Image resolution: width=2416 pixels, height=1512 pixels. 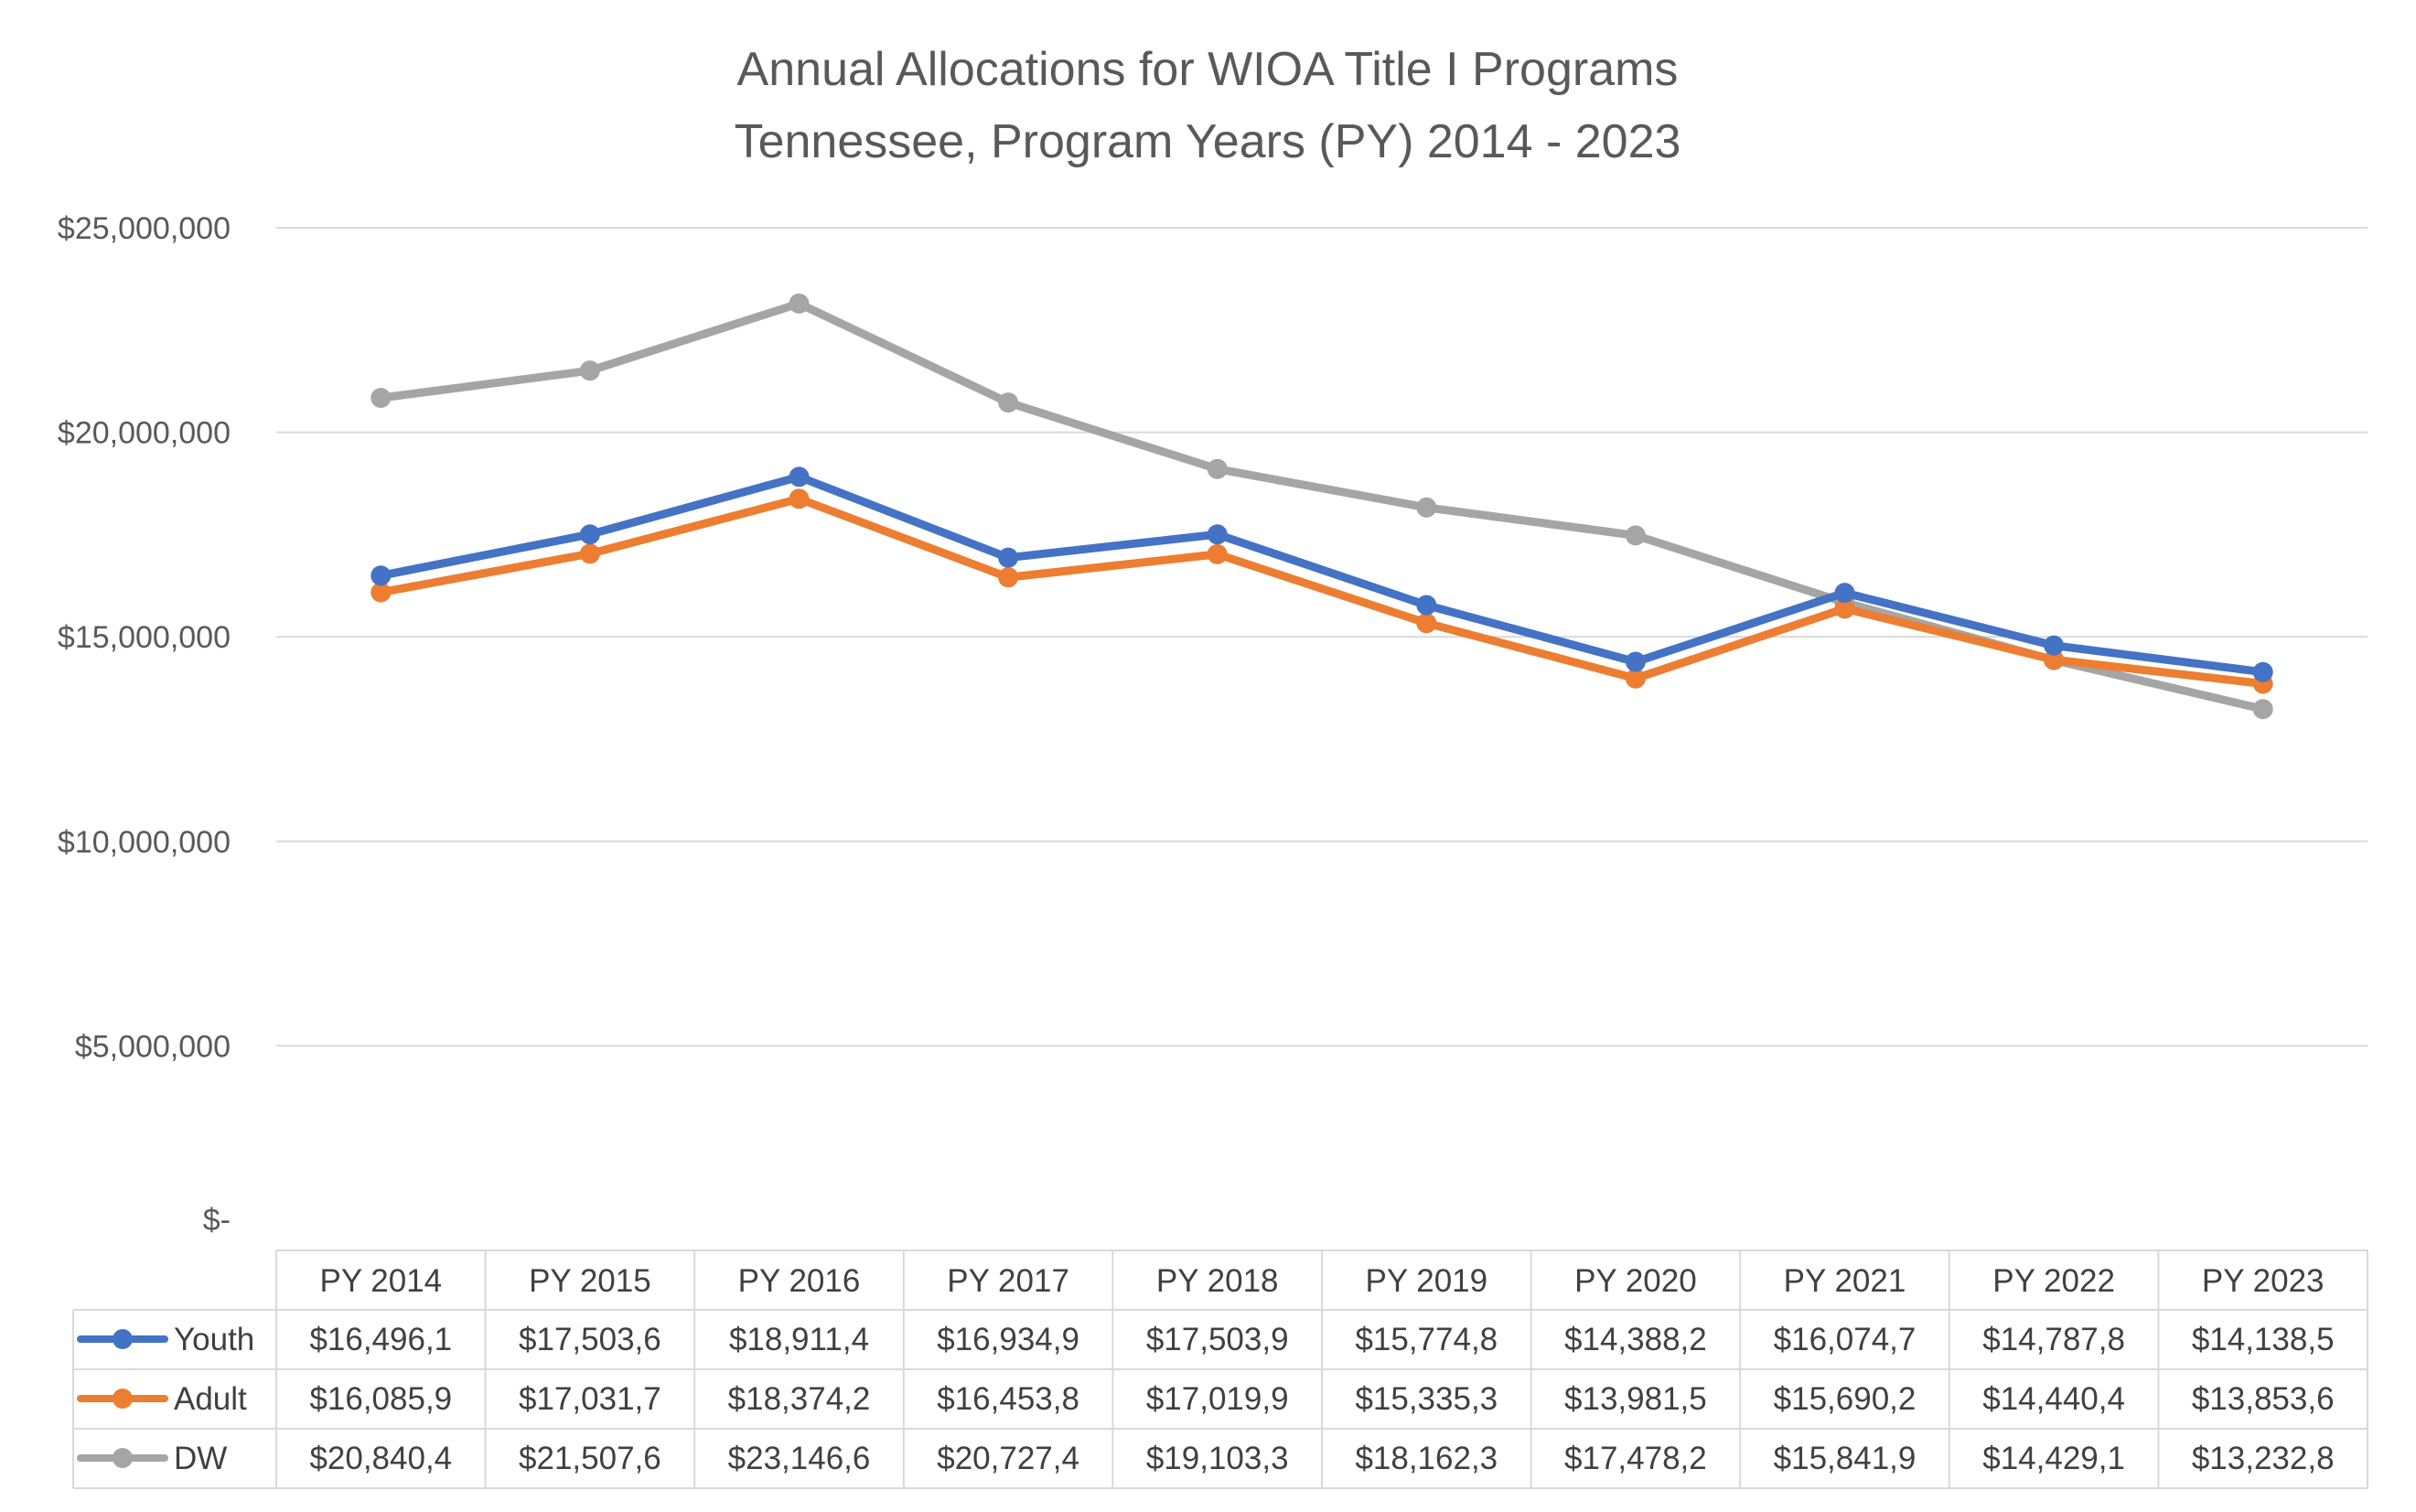 I want to click on data-table-cell: $14,138,5, so click(x=2263, y=1339).